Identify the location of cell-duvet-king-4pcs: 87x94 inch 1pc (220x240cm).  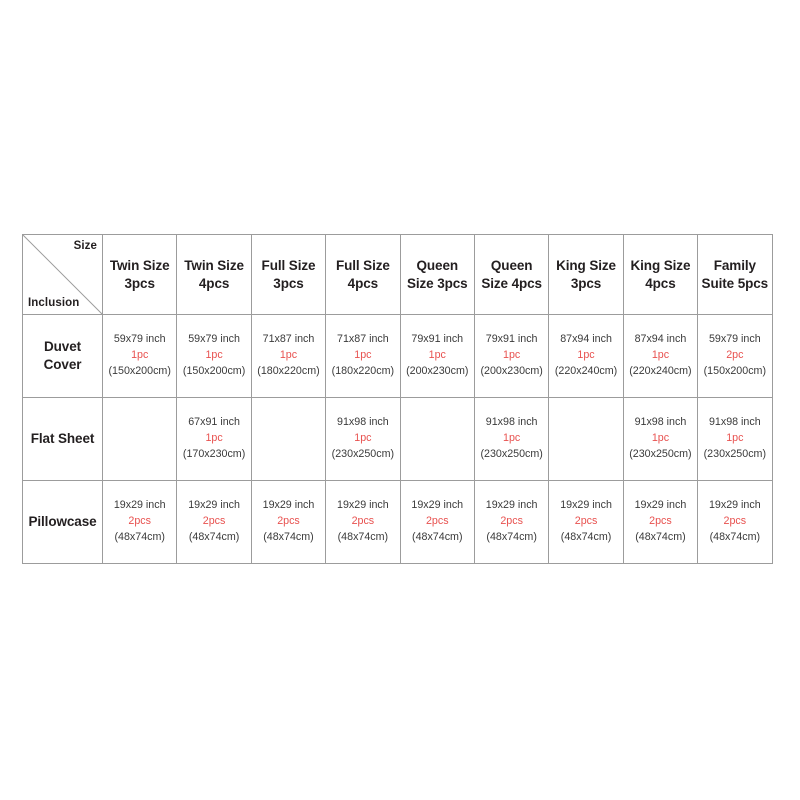
(660, 356).